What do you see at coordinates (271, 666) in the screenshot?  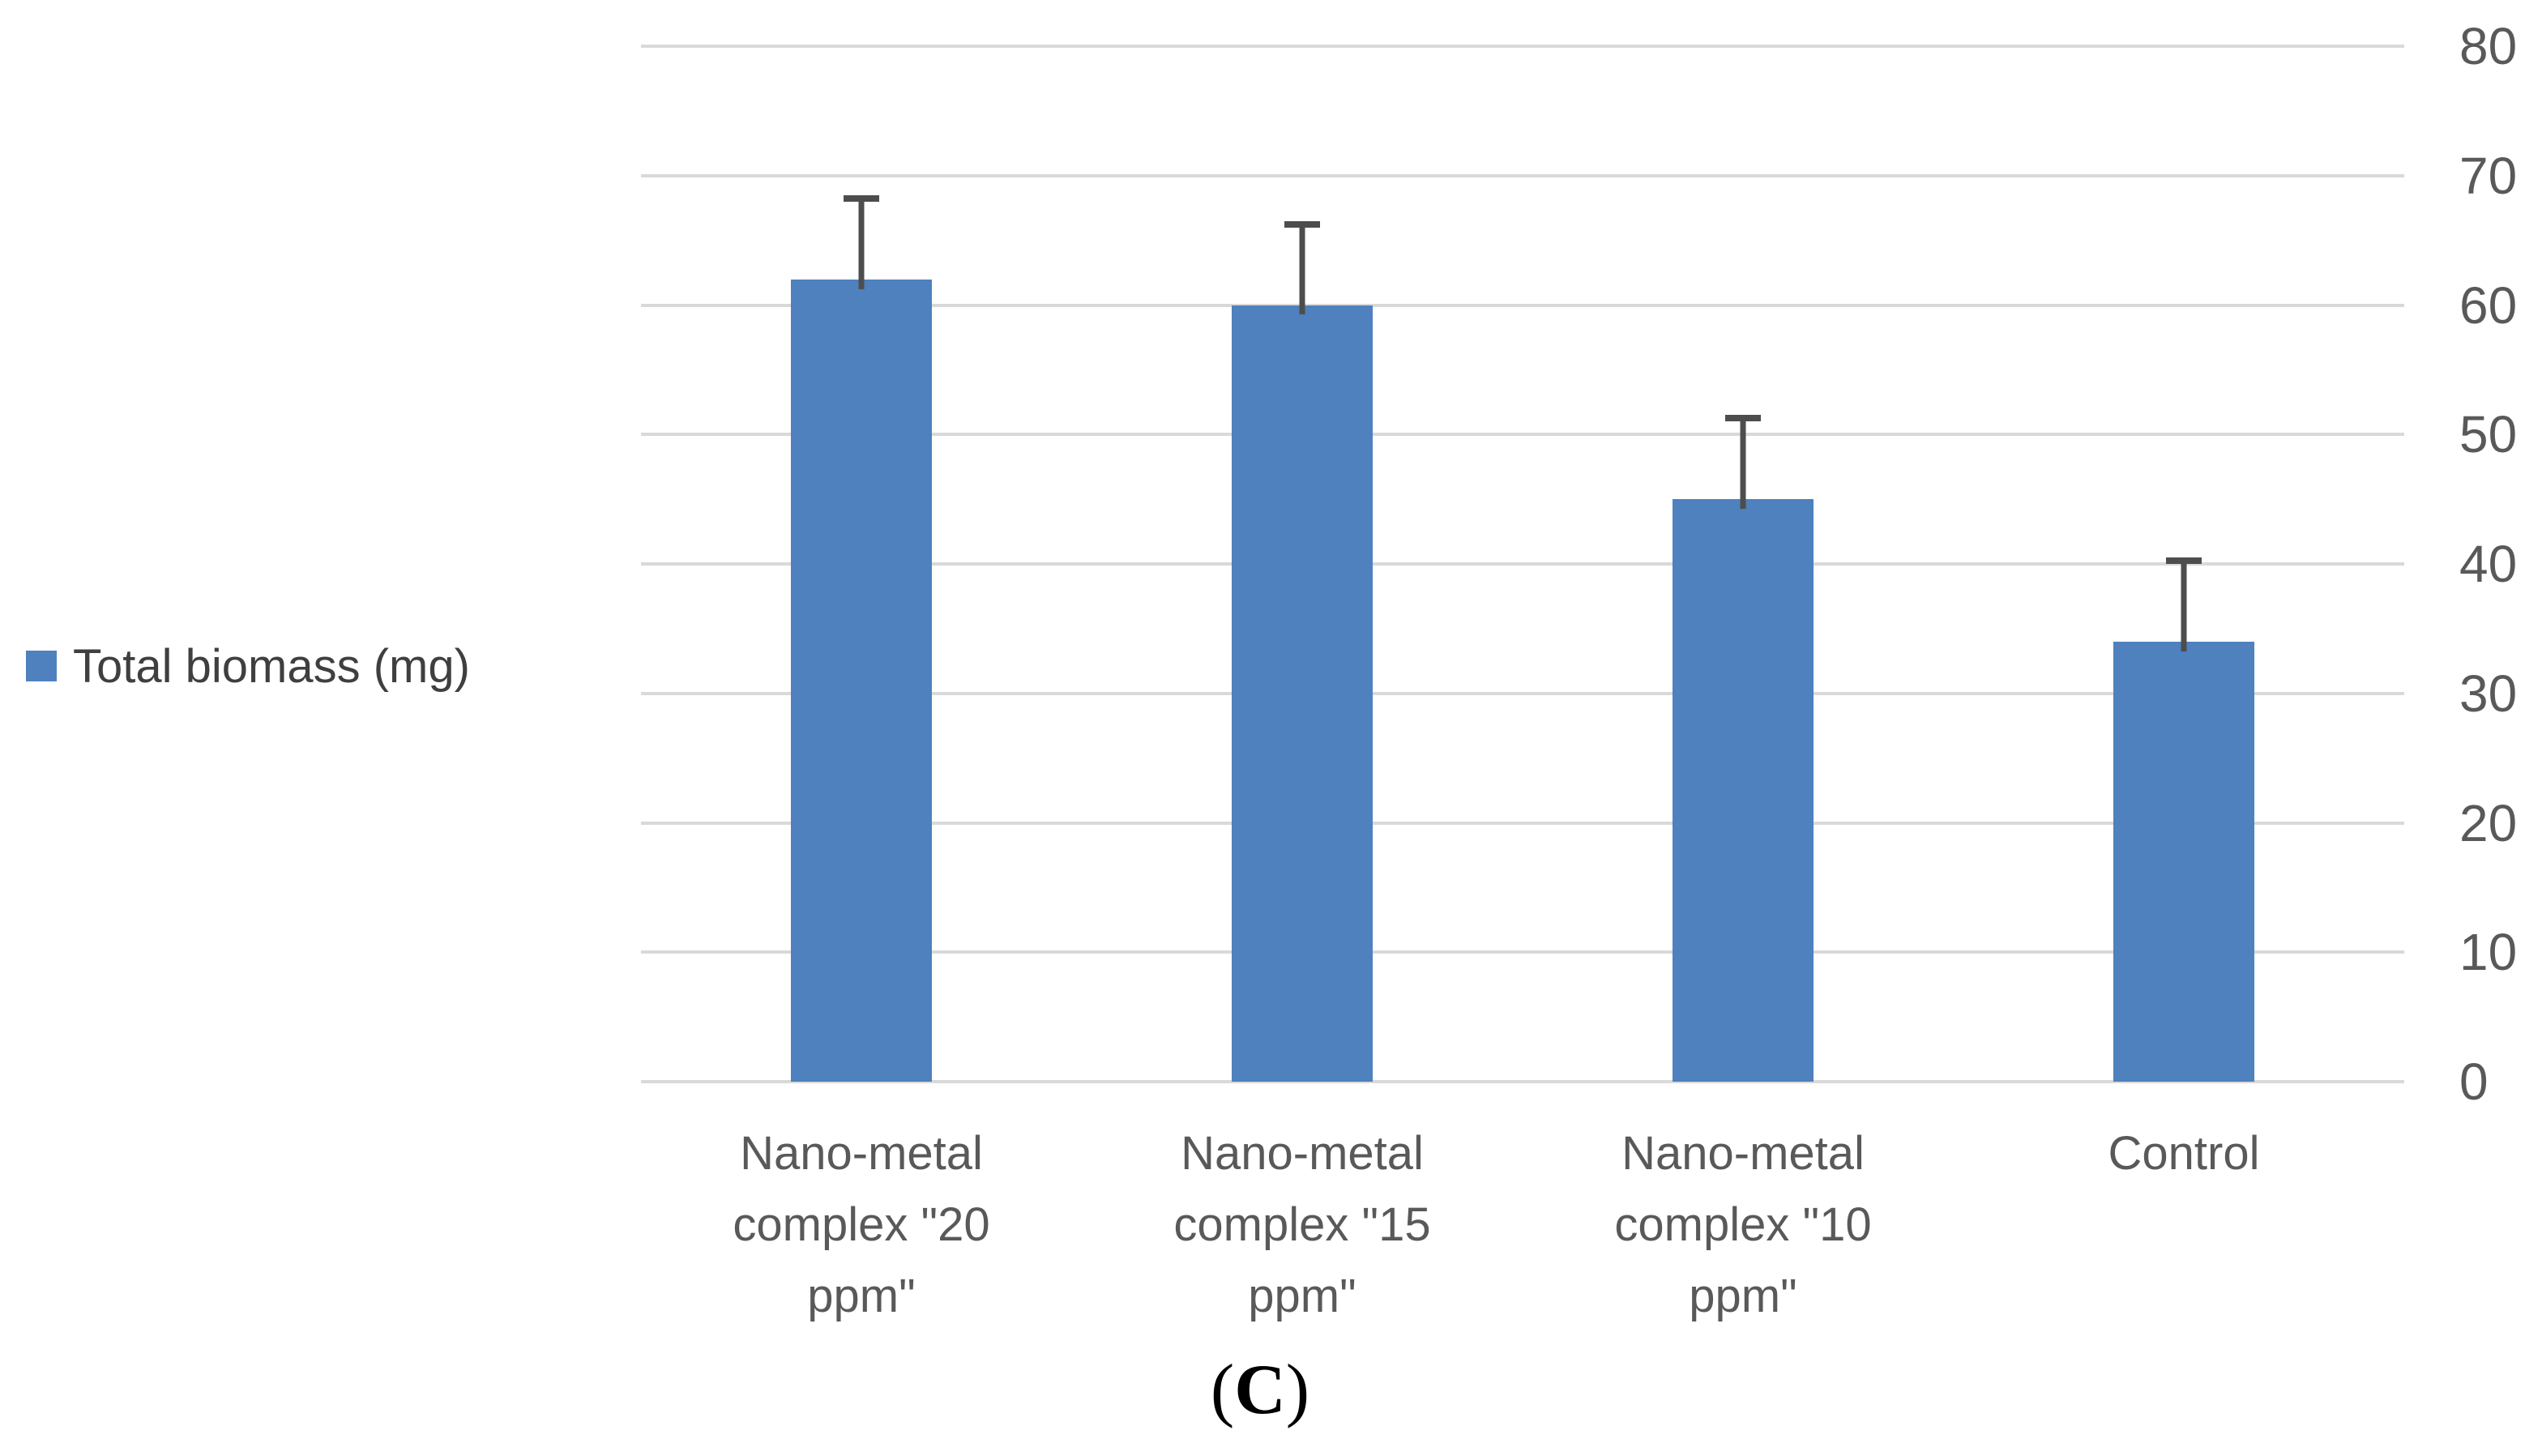 I see `legend-label: Total biomass (mg)` at bounding box center [271, 666].